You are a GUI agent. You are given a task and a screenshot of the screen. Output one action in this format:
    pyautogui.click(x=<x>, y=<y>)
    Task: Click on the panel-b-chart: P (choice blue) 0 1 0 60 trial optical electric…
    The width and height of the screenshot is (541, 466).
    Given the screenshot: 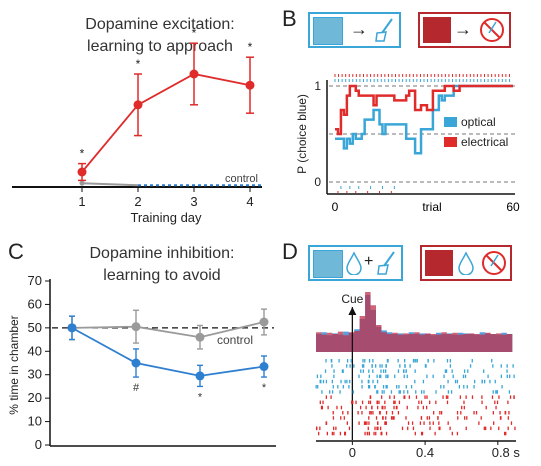 What is the action you would take?
    pyautogui.click(x=407, y=144)
    